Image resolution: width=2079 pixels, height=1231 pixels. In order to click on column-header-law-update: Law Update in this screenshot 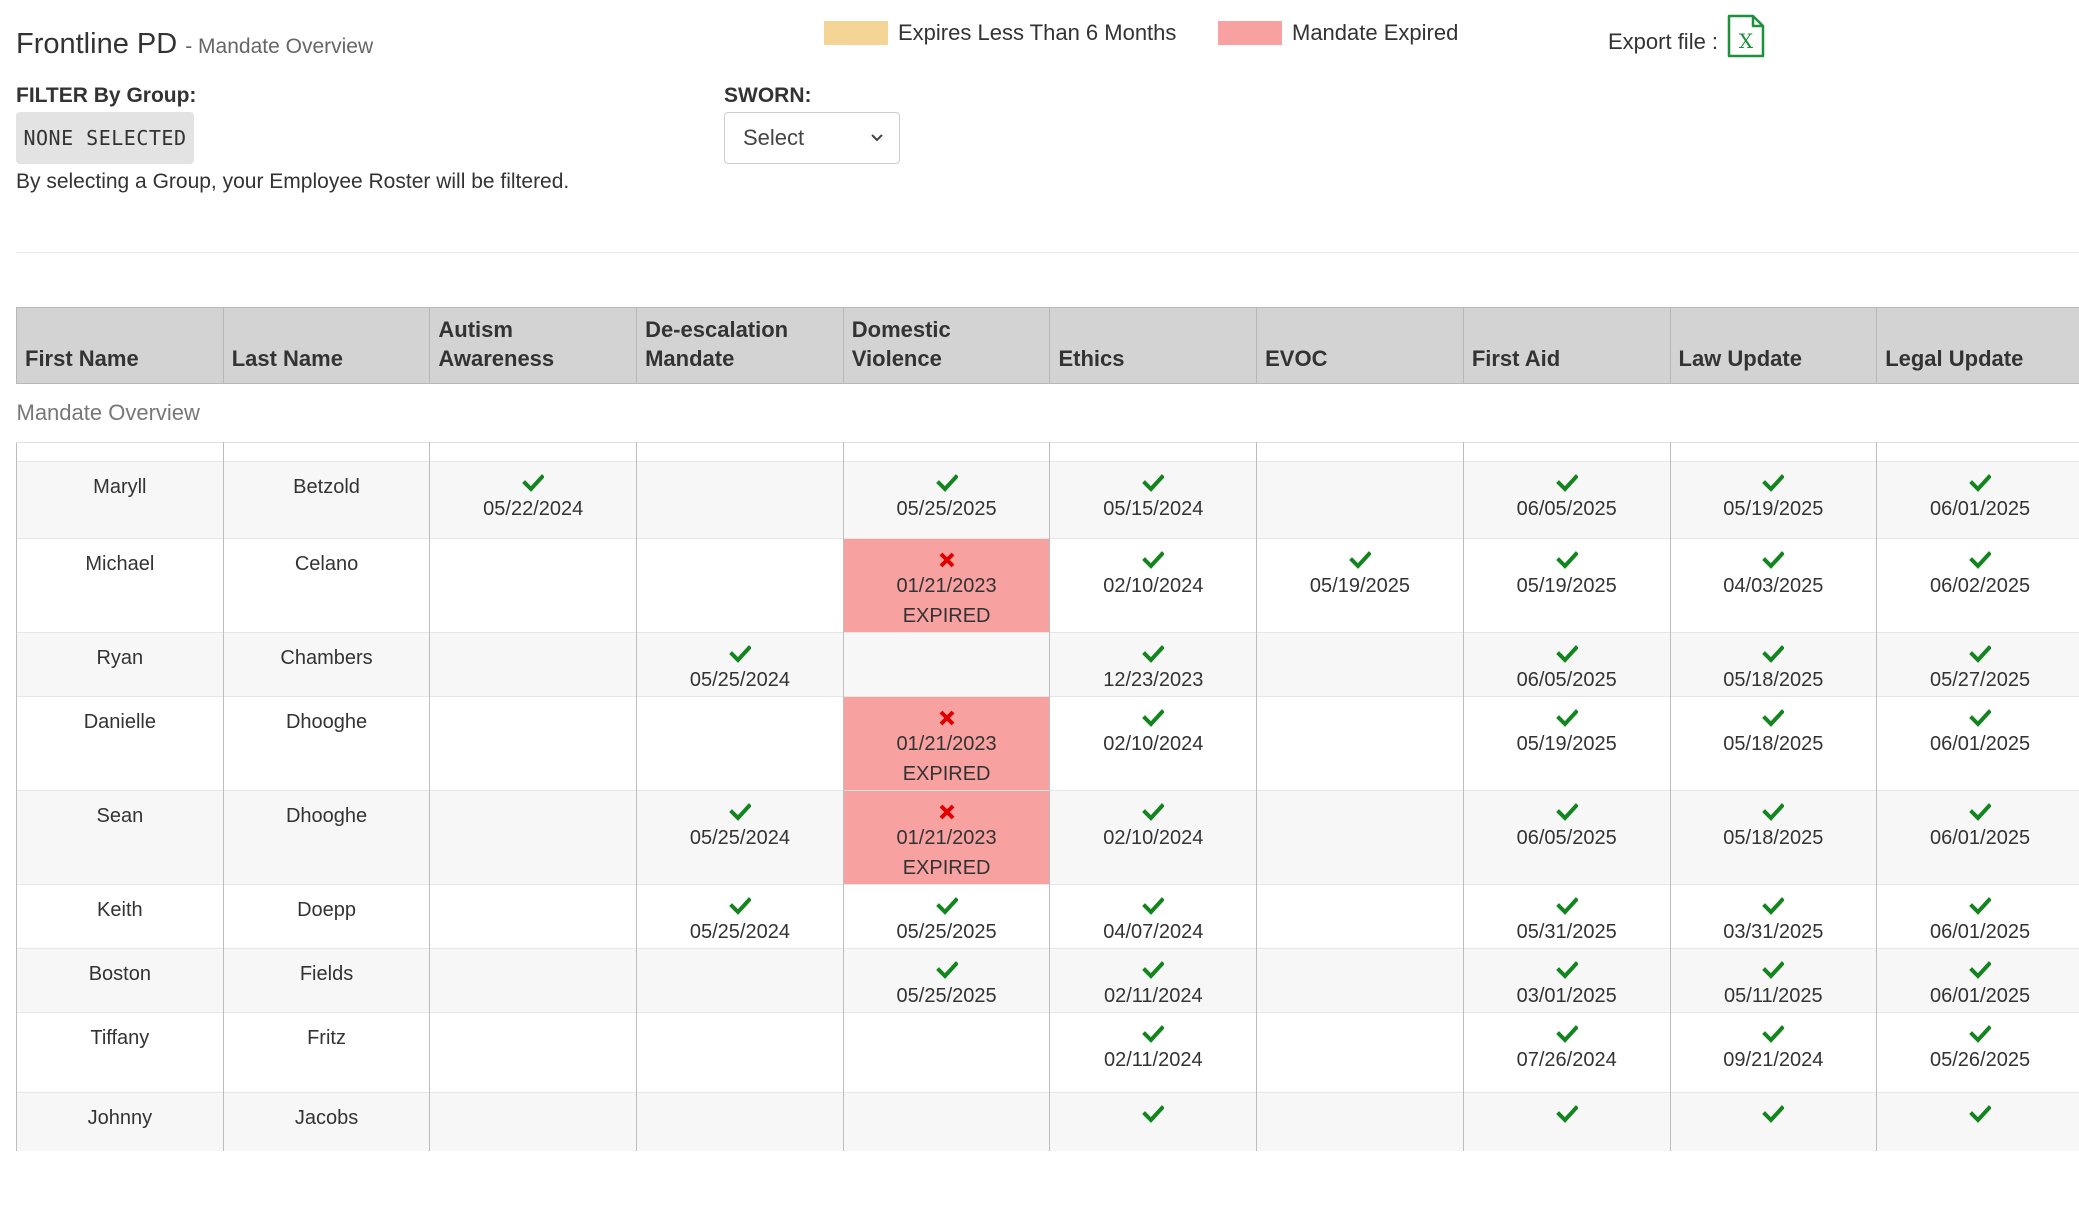, I will do `click(1773, 345)`.